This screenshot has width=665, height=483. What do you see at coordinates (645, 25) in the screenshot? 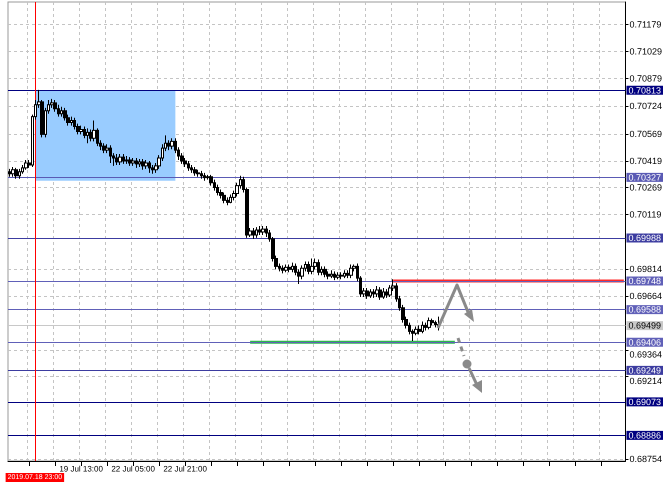
I see `y-tick-label: 0.71179` at bounding box center [645, 25].